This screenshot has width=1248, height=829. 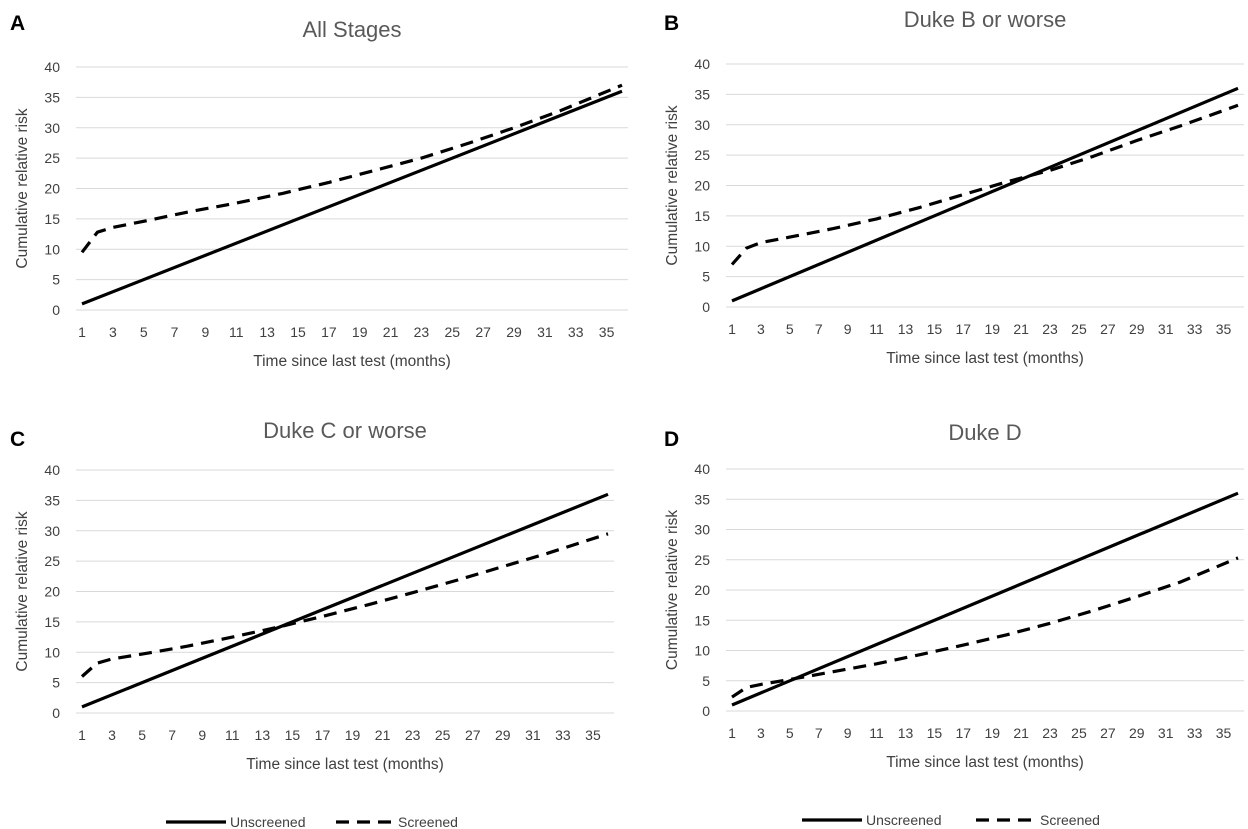 I want to click on legend-screened-label: Screened, so click(x=1070, y=820).